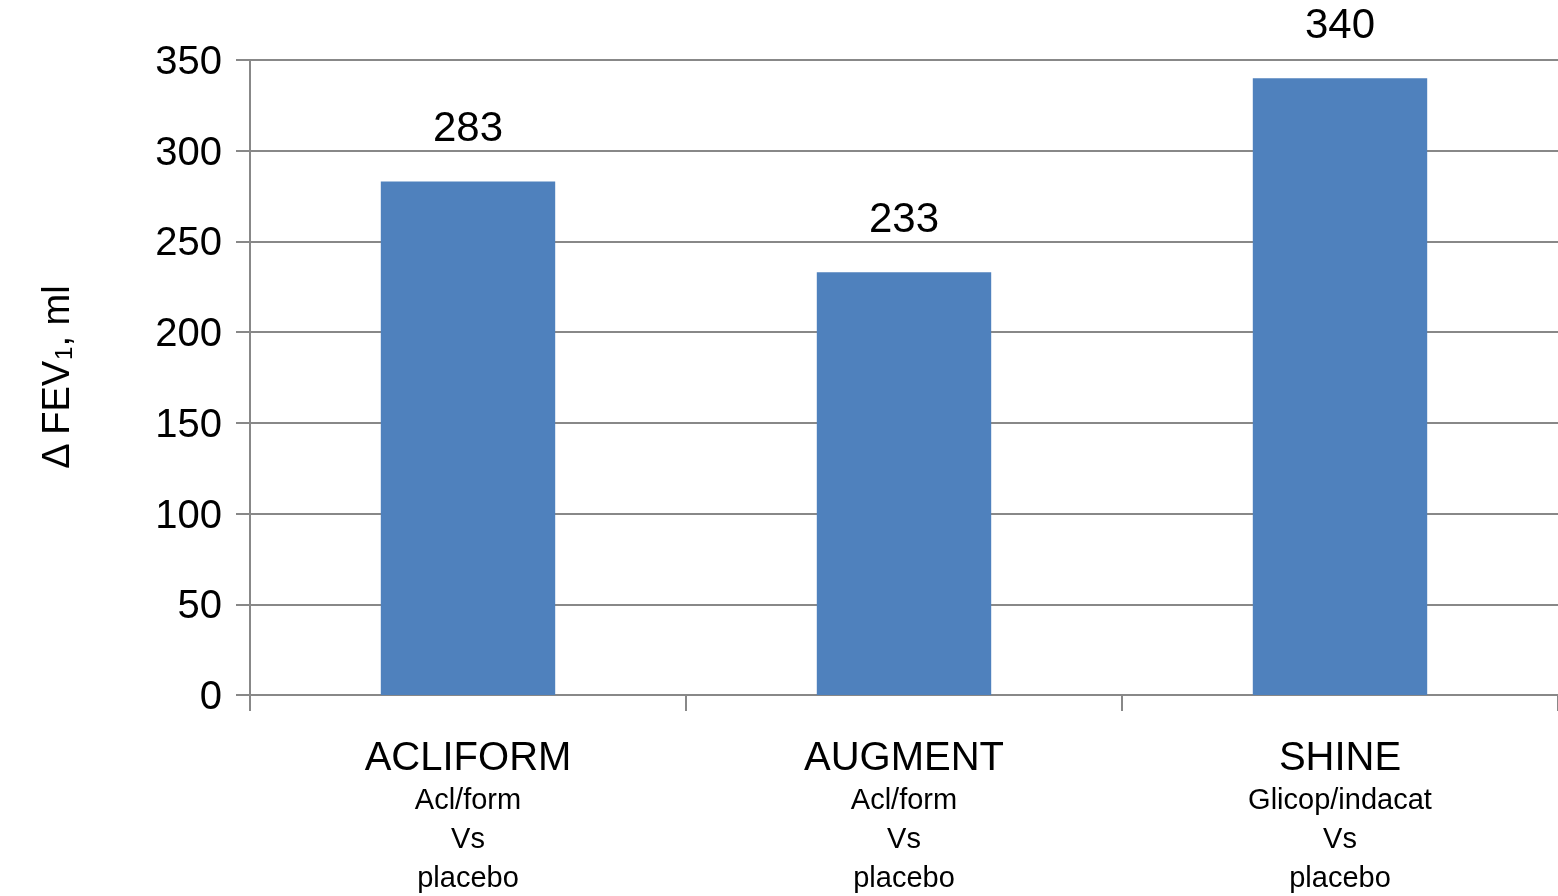 The height and width of the screenshot is (896, 1558). Describe the element at coordinates (468, 127) in the screenshot. I see `data-label: 283` at that location.